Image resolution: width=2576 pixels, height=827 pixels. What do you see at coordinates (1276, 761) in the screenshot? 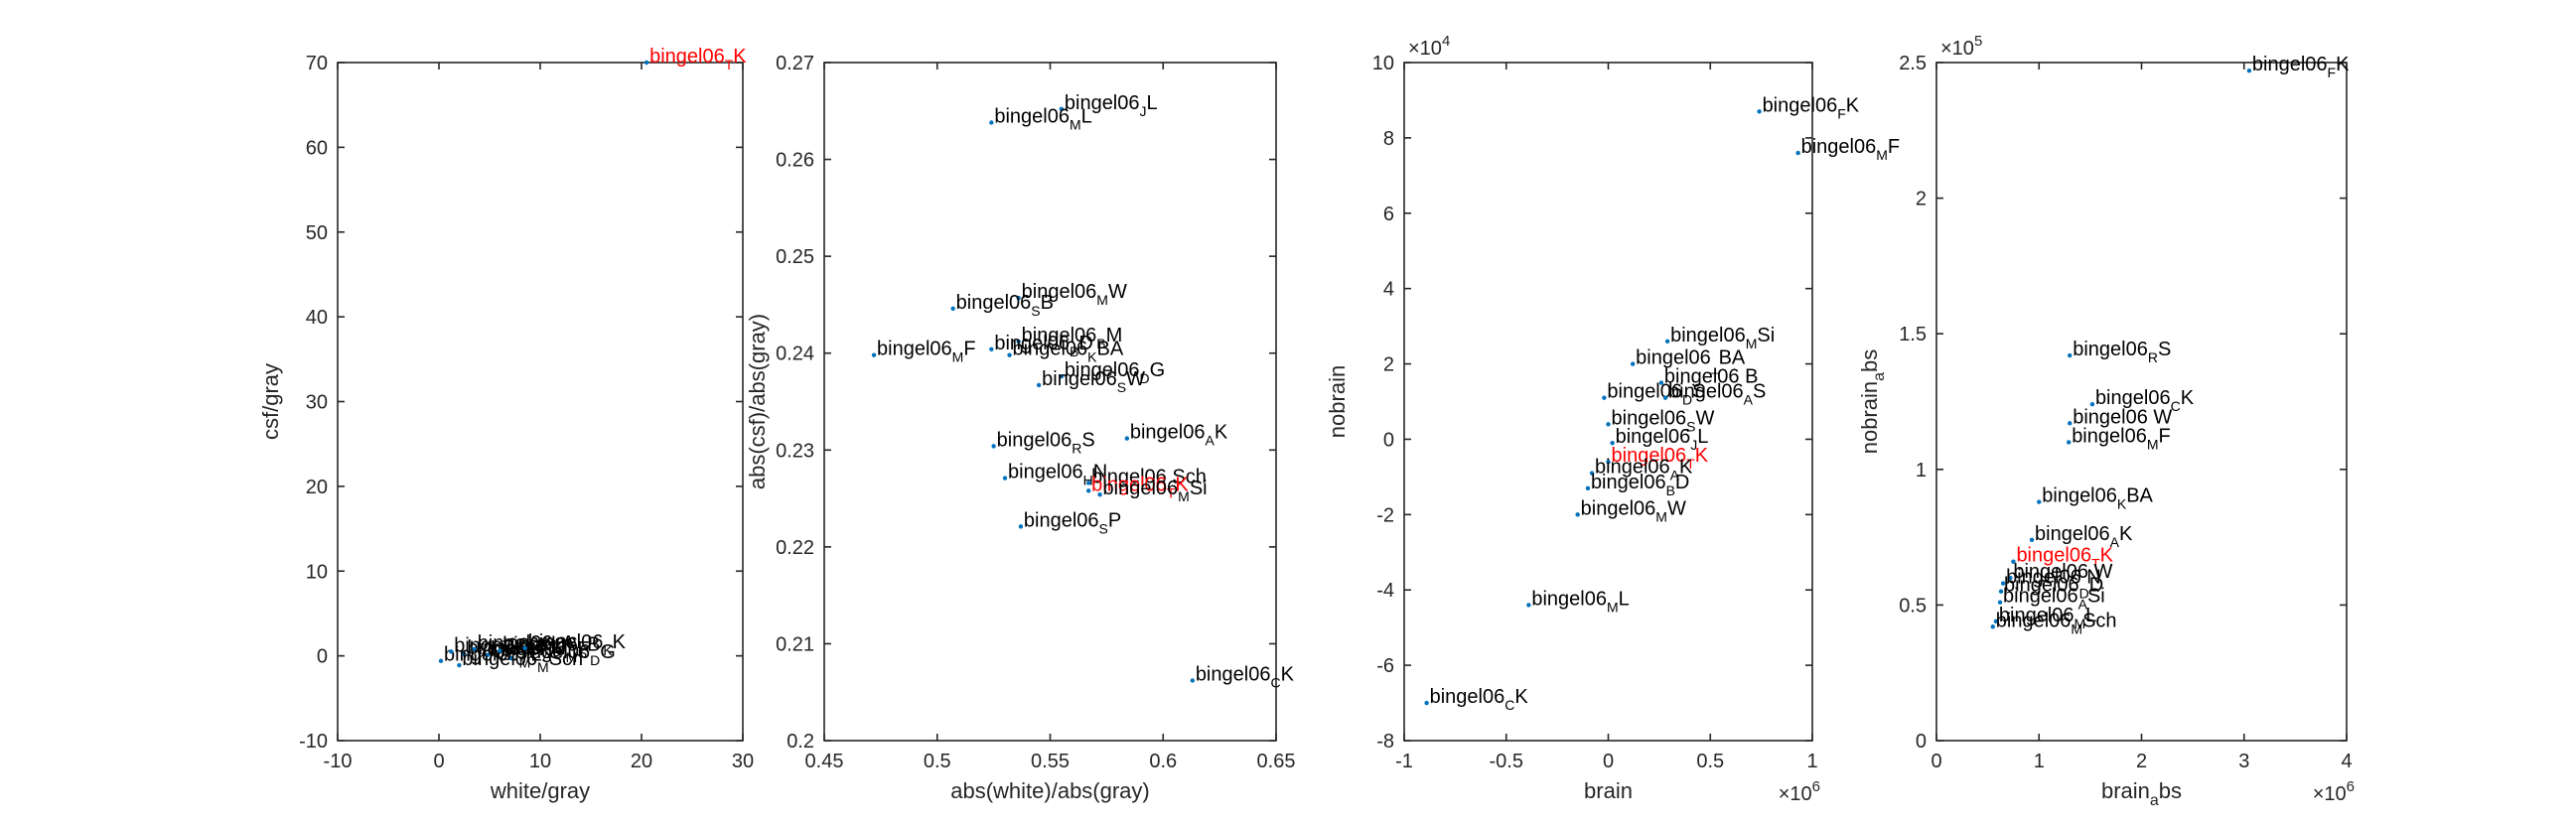
I see `x-tick-label: 0.65` at bounding box center [1276, 761].